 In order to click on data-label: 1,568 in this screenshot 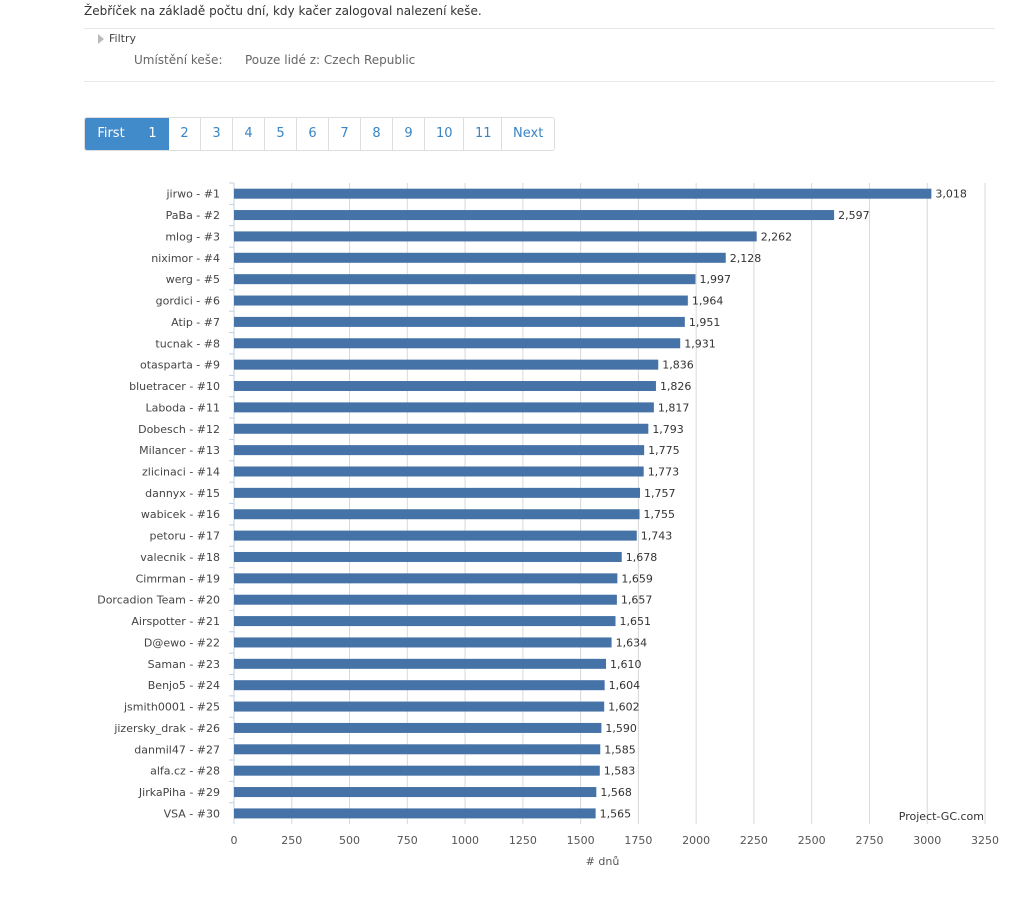, I will do `click(616, 792)`.